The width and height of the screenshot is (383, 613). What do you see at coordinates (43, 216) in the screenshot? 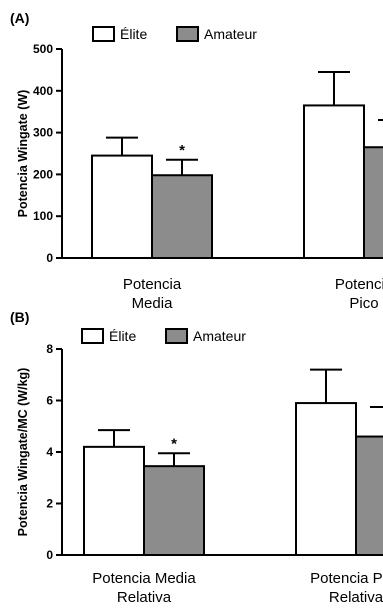
I see `y-tick-label: 100` at bounding box center [43, 216].